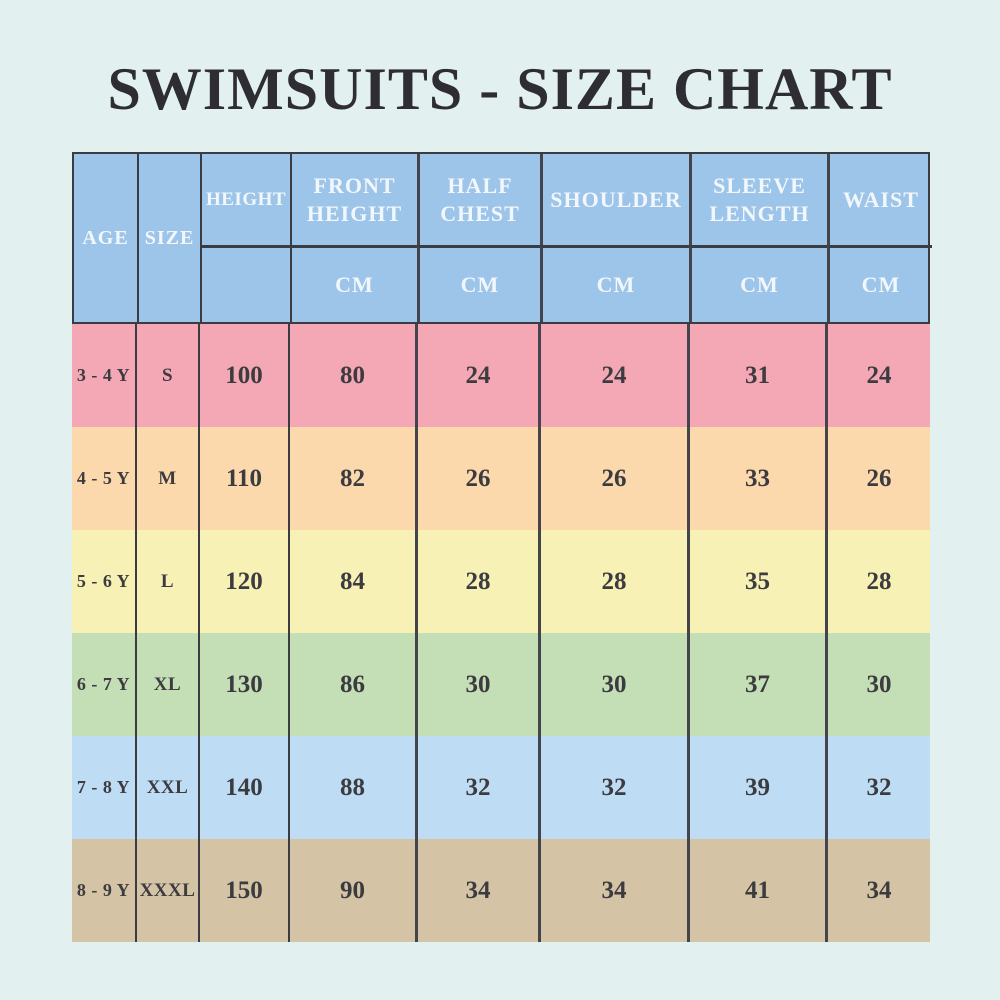 This screenshot has width=1000, height=1000. I want to click on header-cell-waist: WAIST, so click(879, 199).